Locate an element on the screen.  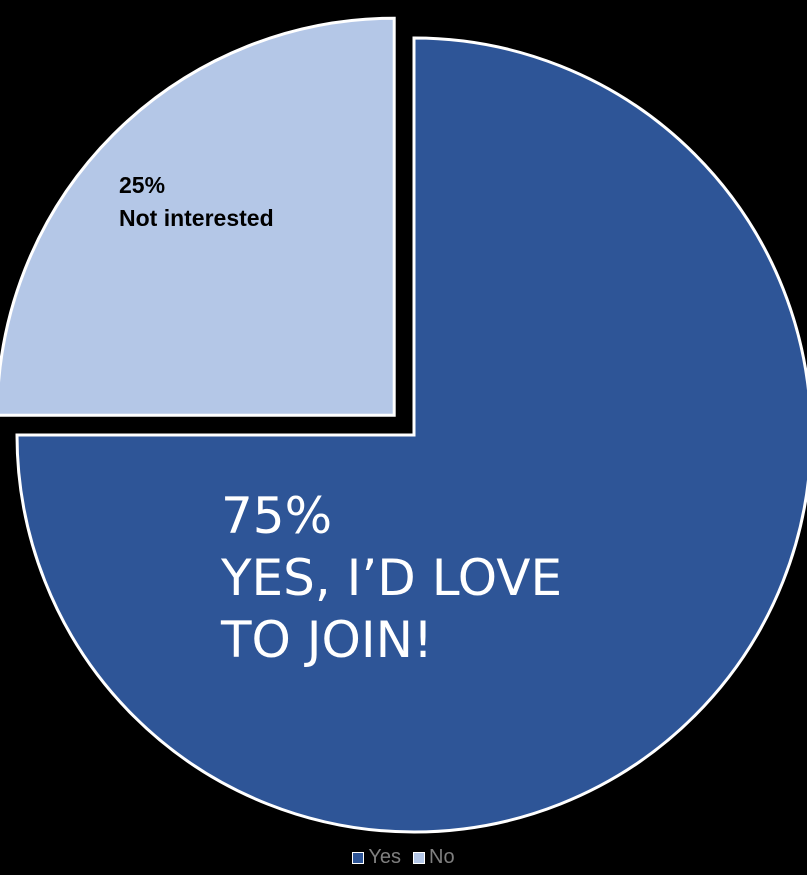
data-label-line: YES, I’D LOVE is located at coordinates (391, 578).